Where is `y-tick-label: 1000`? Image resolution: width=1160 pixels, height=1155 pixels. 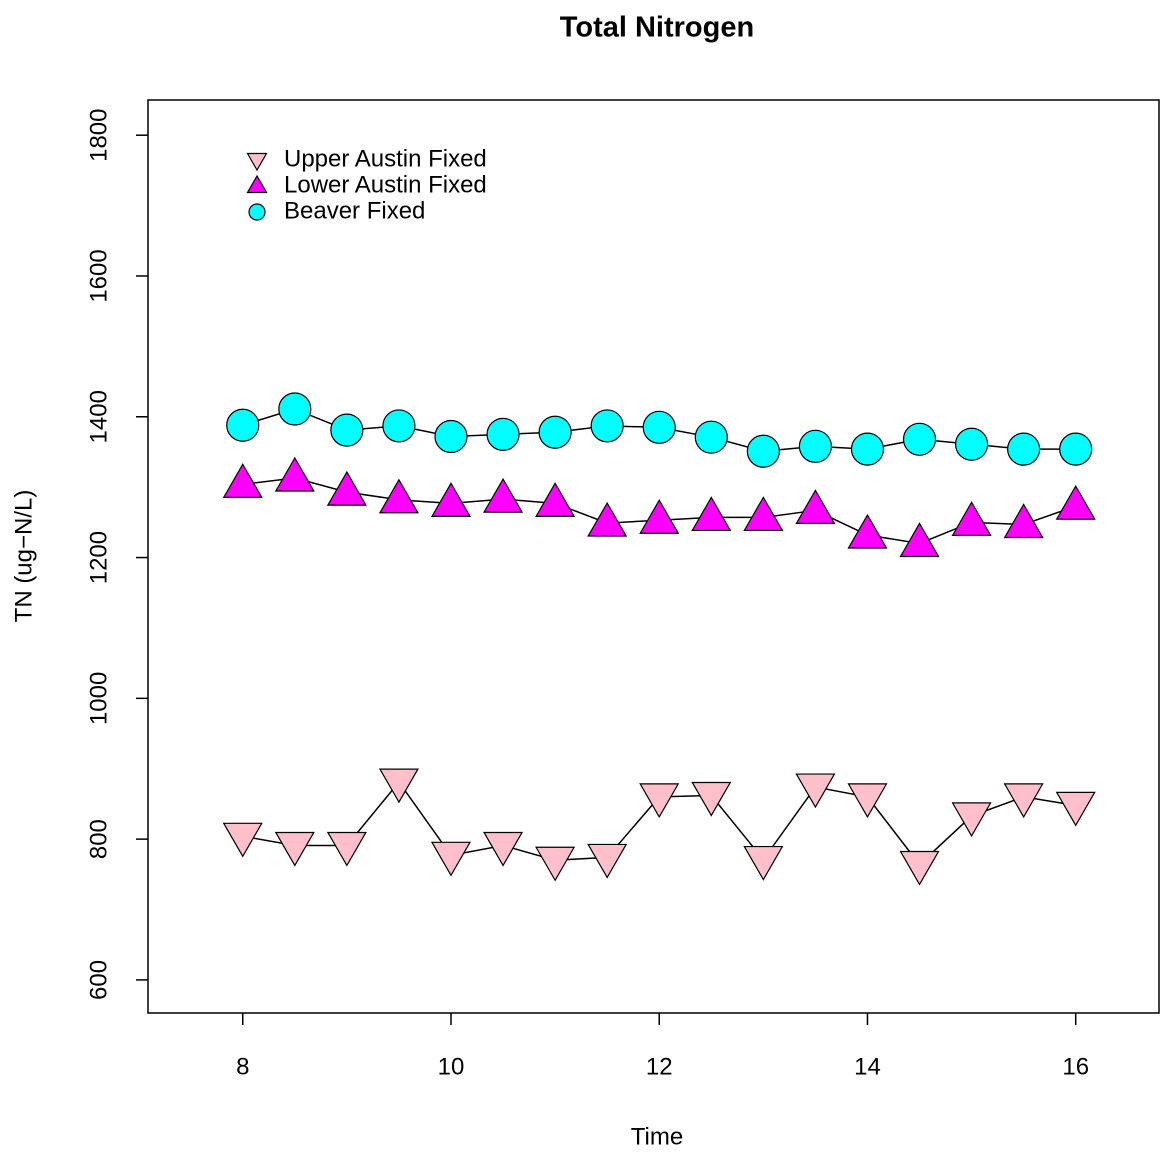 y-tick-label: 1000 is located at coordinates (98, 698).